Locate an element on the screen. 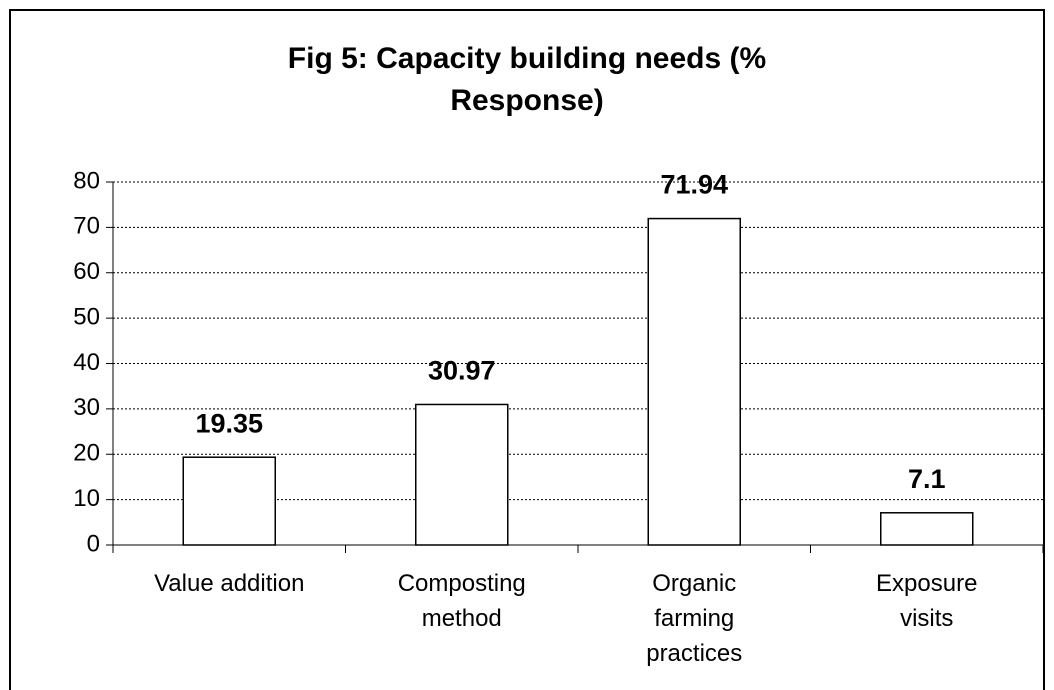 The width and height of the screenshot is (1054, 690). y-tick-label: 60 is located at coordinates (86, 271).